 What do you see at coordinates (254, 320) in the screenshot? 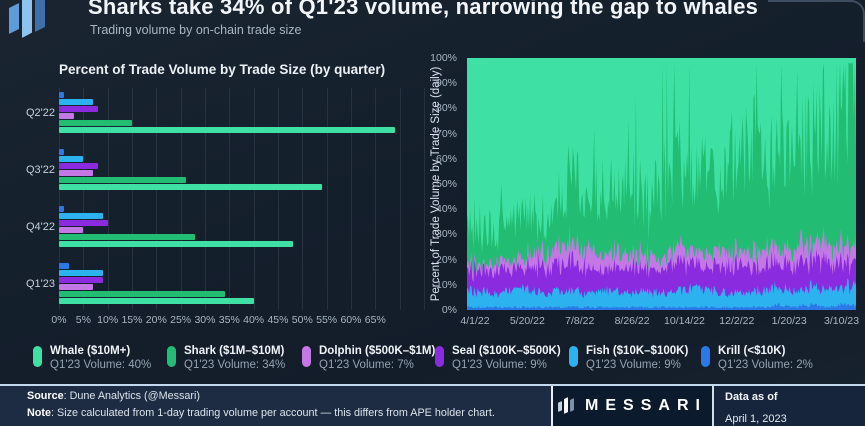
I see `x-tick-label: 40%` at bounding box center [254, 320].